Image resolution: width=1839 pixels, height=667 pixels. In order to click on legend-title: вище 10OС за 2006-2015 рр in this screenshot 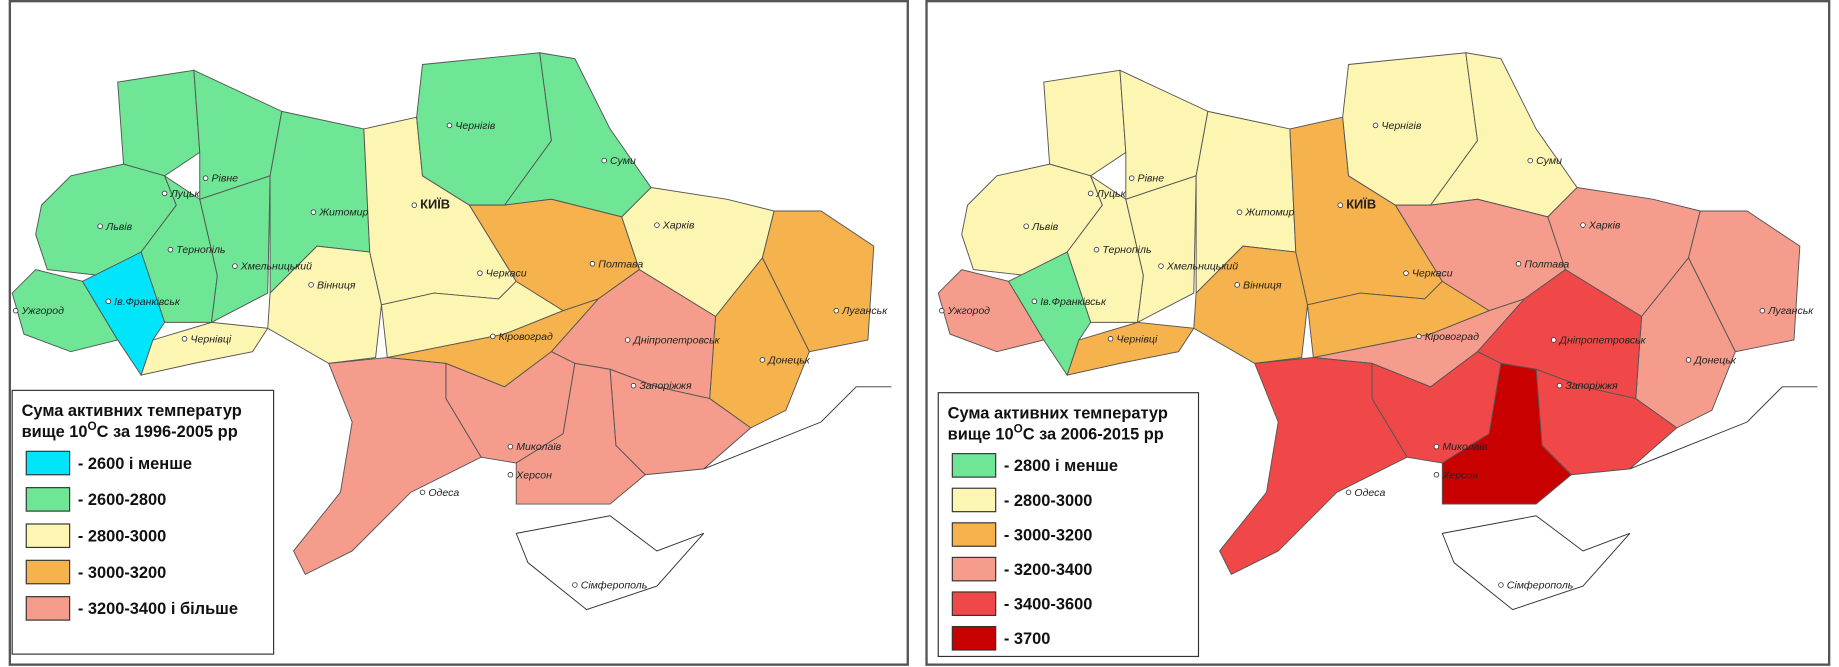, I will do `click(1056, 433)`.